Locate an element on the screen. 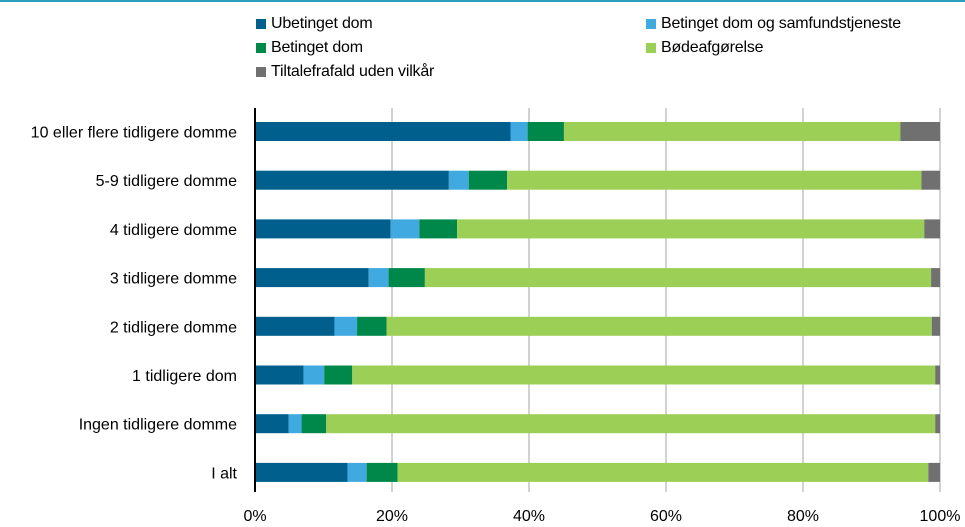 The width and height of the screenshot is (965, 527). category-label: I alt is located at coordinates (224, 473).